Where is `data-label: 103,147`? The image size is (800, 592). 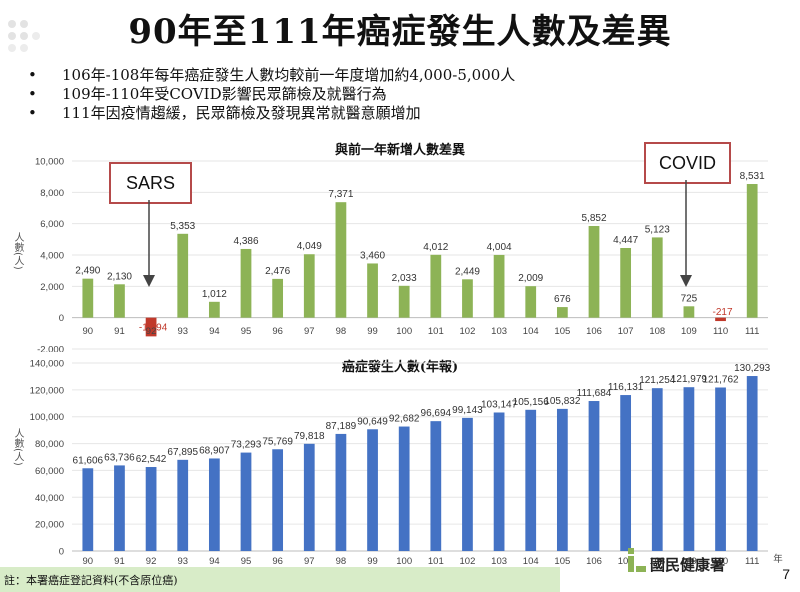 data-label: 103,147 is located at coordinates (499, 404).